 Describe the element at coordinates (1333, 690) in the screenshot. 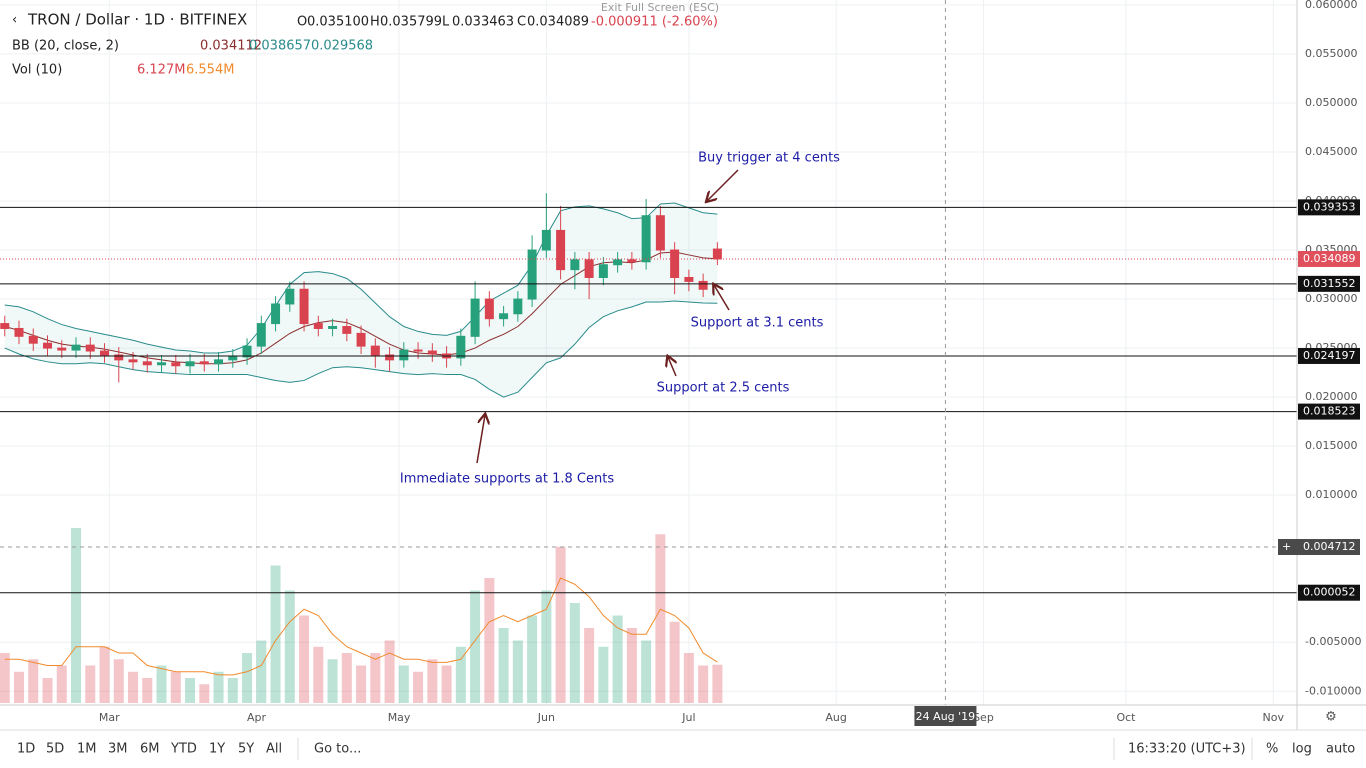

I see `y-tick-label: -0.010000` at that location.